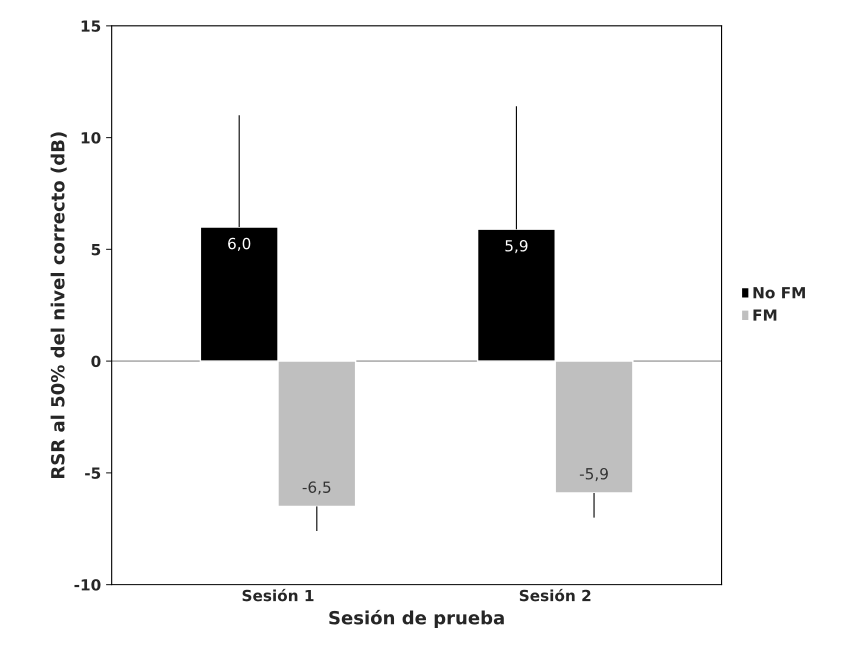 The width and height of the screenshot is (859, 646). What do you see at coordinates (516, 247) in the screenshot?
I see `data-label: 5,9` at bounding box center [516, 247].